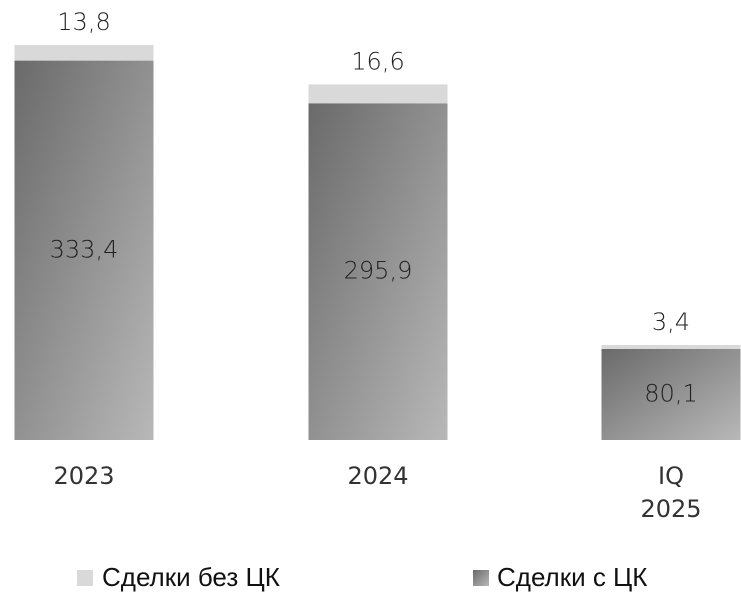  What do you see at coordinates (572, 577) in the screenshot?
I see `legend-label: Сделки с ЦК` at bounding box center [572, 577].